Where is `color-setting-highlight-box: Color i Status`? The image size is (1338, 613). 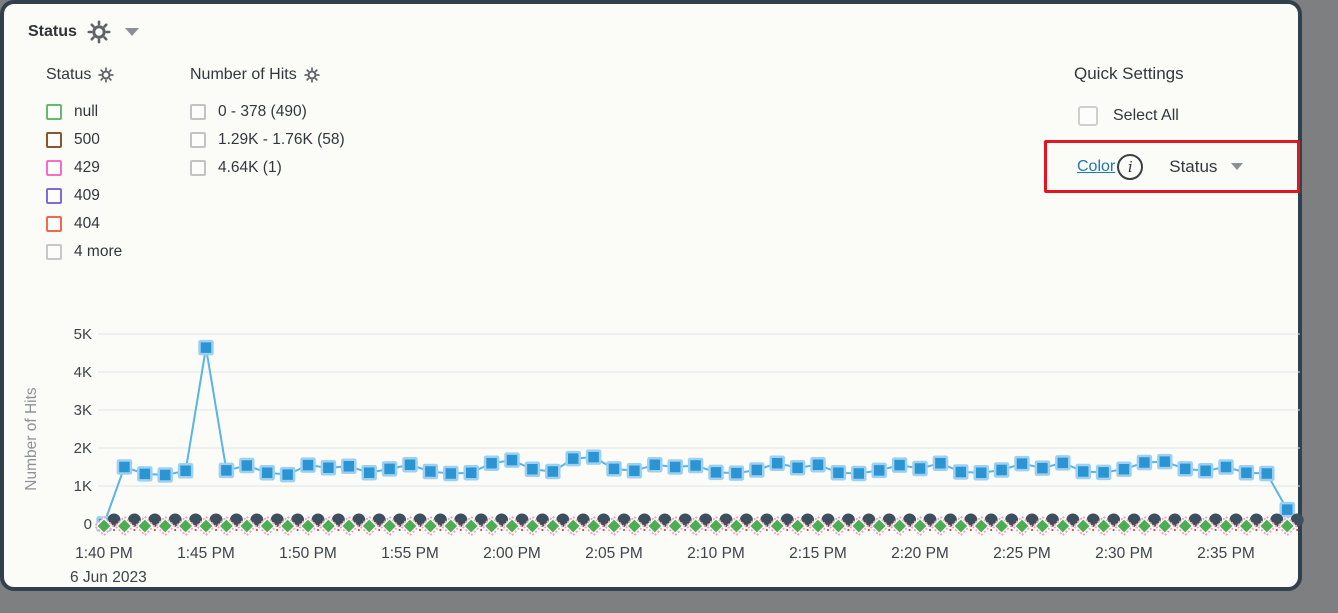 color-setting-highlight-box: Color i Status is located at coordinates (1172, 166).